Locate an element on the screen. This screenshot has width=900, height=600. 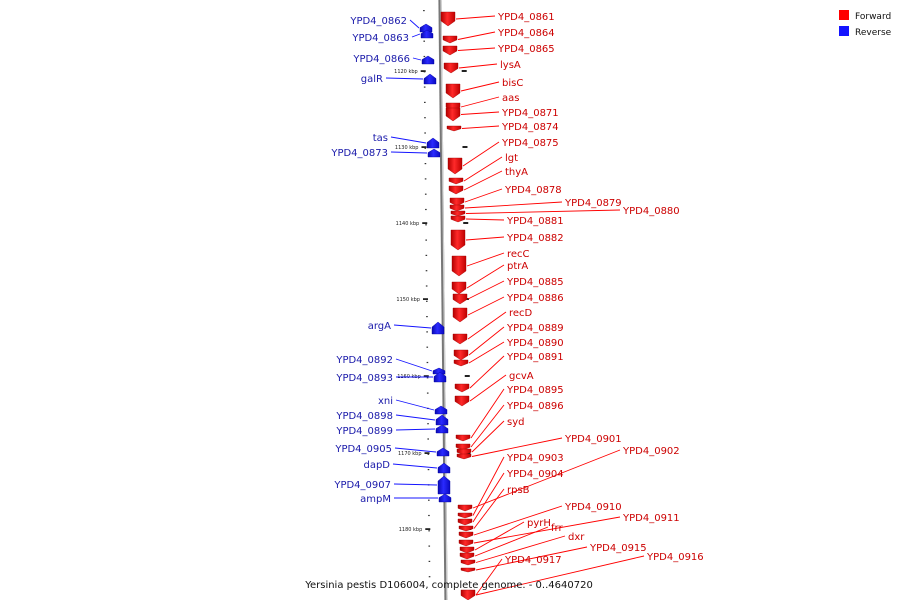
gene-label-ypd4-0891: YPD4_0891 is located at coordinates (535, 357).